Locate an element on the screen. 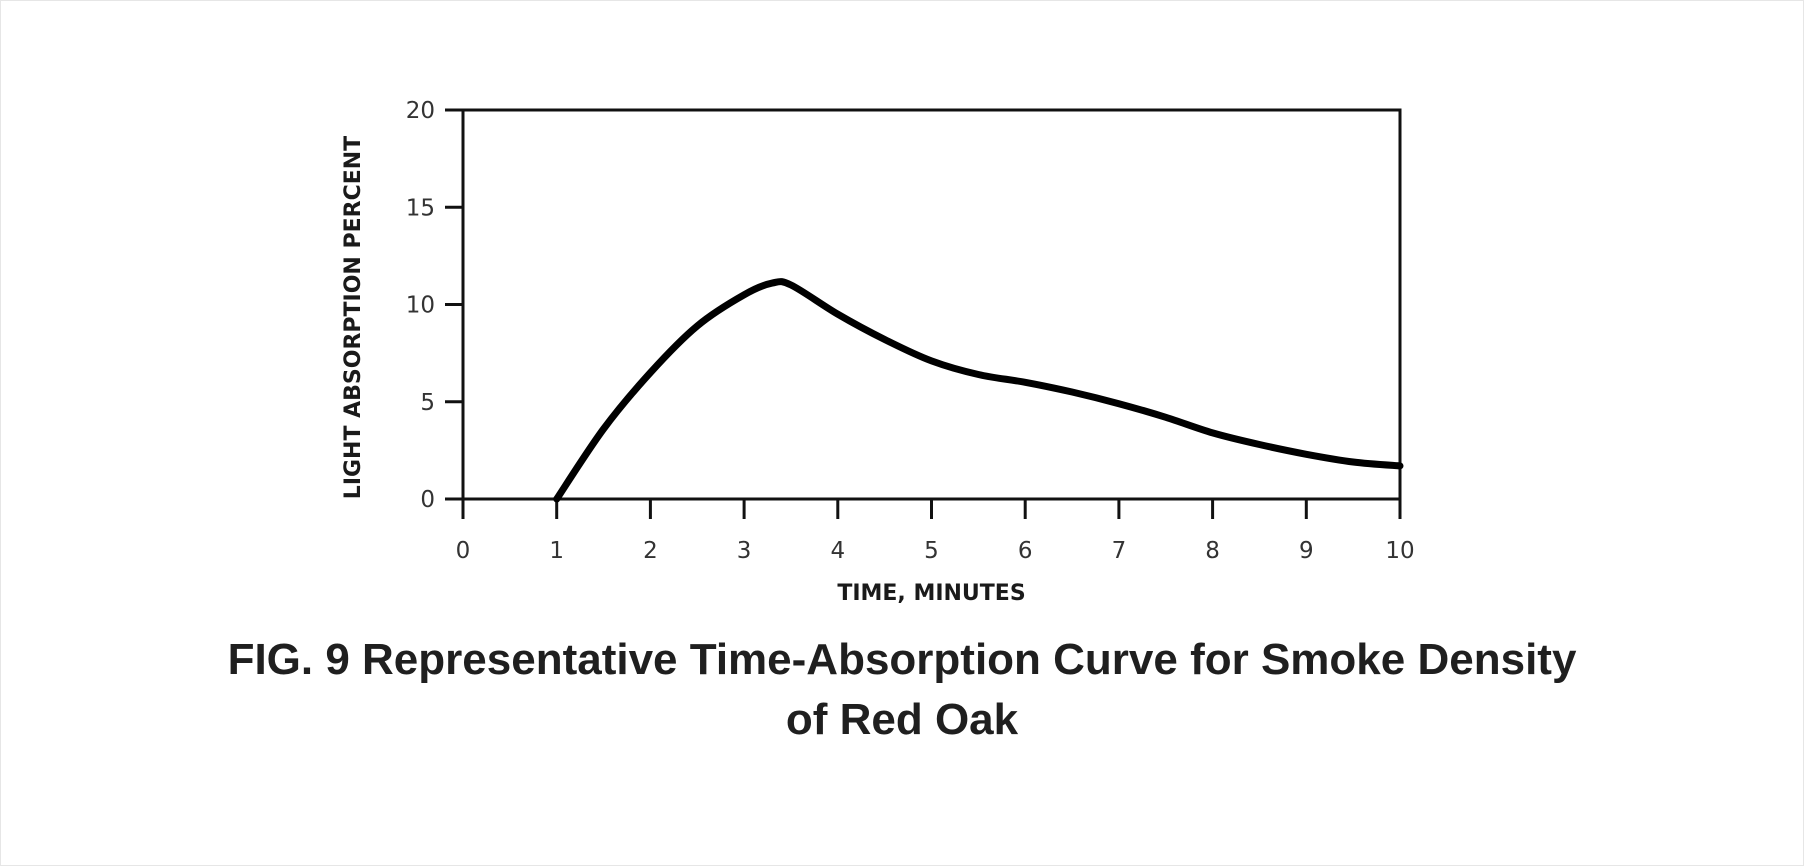 This screenshot has width=1804, height=866. x-tick-label: 8 is located at coordinates (1212, 551).